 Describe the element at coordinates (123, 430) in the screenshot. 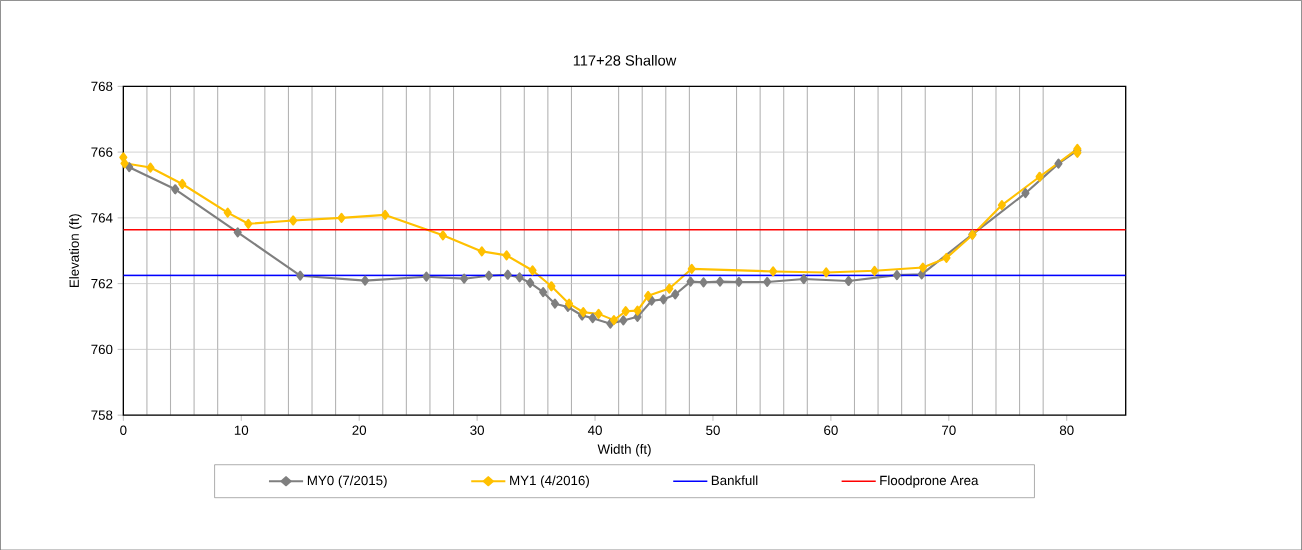

I see `x-tick-label: 0` at that location.